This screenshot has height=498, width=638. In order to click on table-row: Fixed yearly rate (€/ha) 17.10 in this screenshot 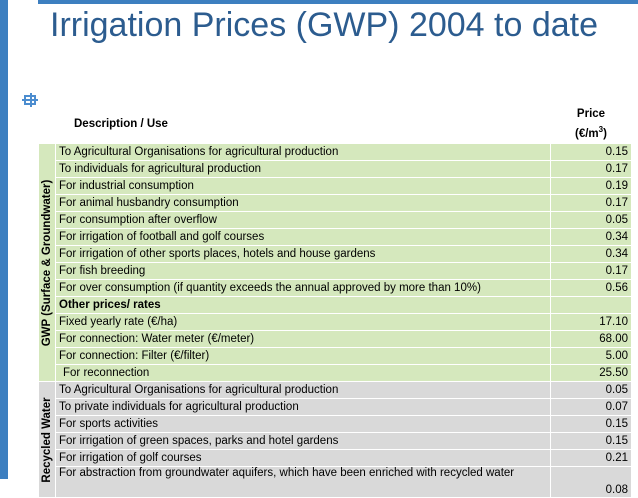, I will do `click(335, 322)`.